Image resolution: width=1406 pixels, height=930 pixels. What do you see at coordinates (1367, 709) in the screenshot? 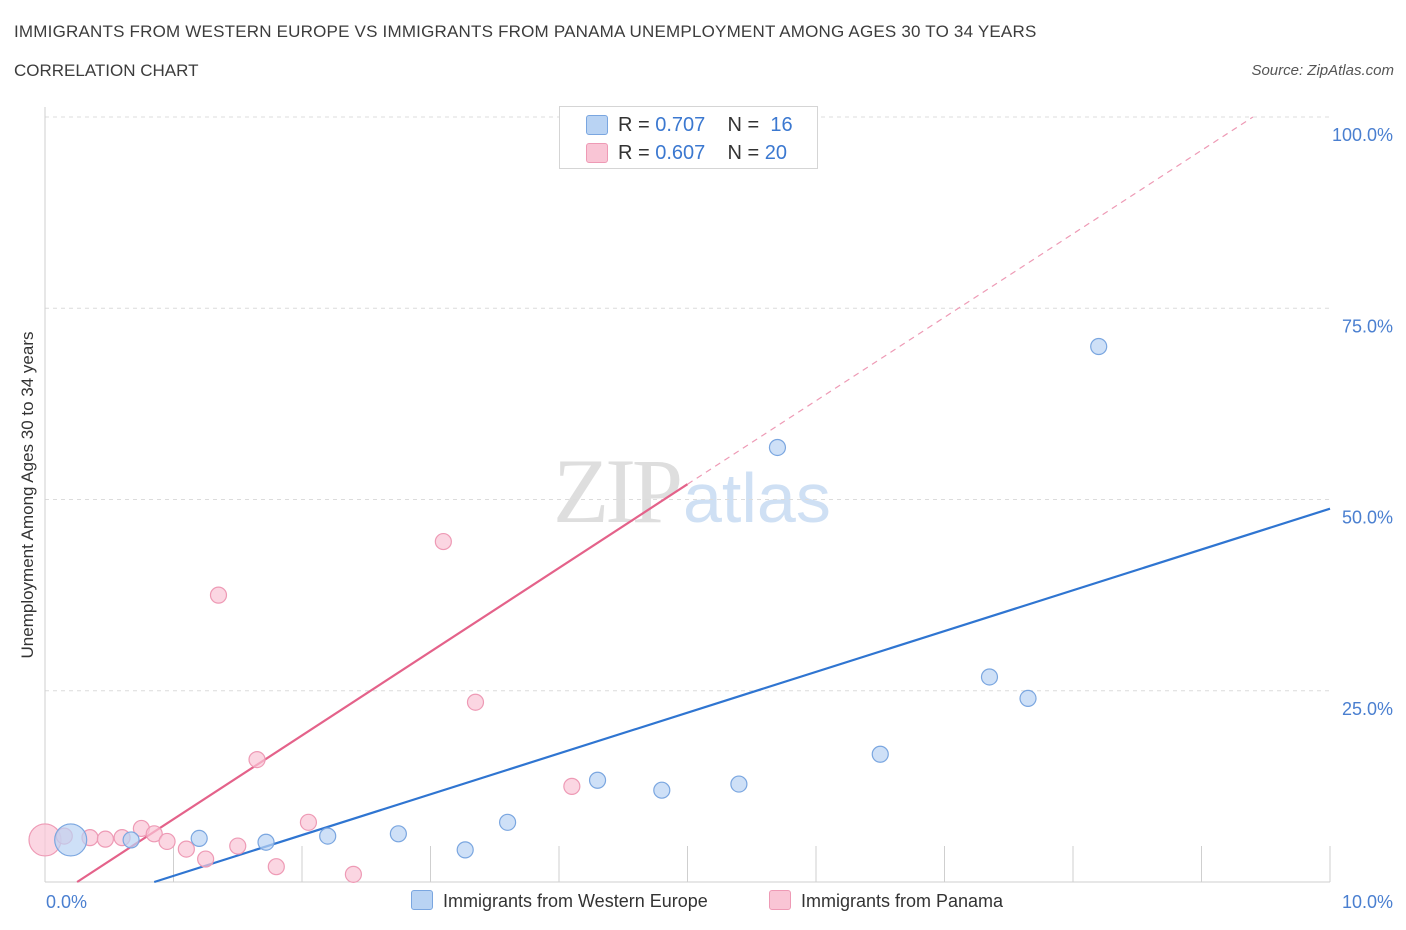
I see `y-tick-label: 25.0%` at bounding box center [1367, 709].